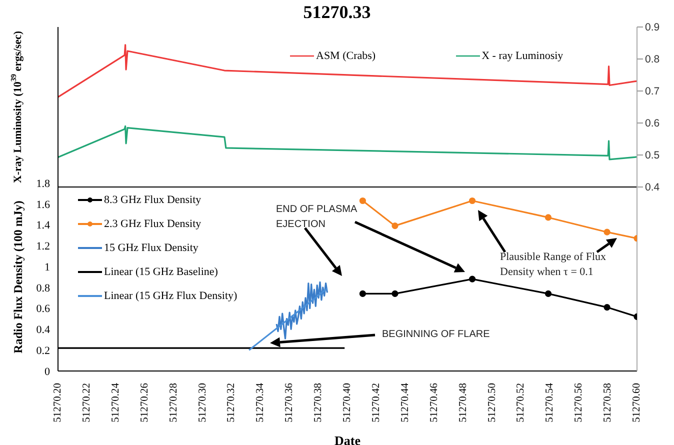 This screenshot has width=674, height=445. What do you see at coordinates (652, 92) in the screenshot?
I see `y-tick-label: 0.7` at bounding box center [652, 92].